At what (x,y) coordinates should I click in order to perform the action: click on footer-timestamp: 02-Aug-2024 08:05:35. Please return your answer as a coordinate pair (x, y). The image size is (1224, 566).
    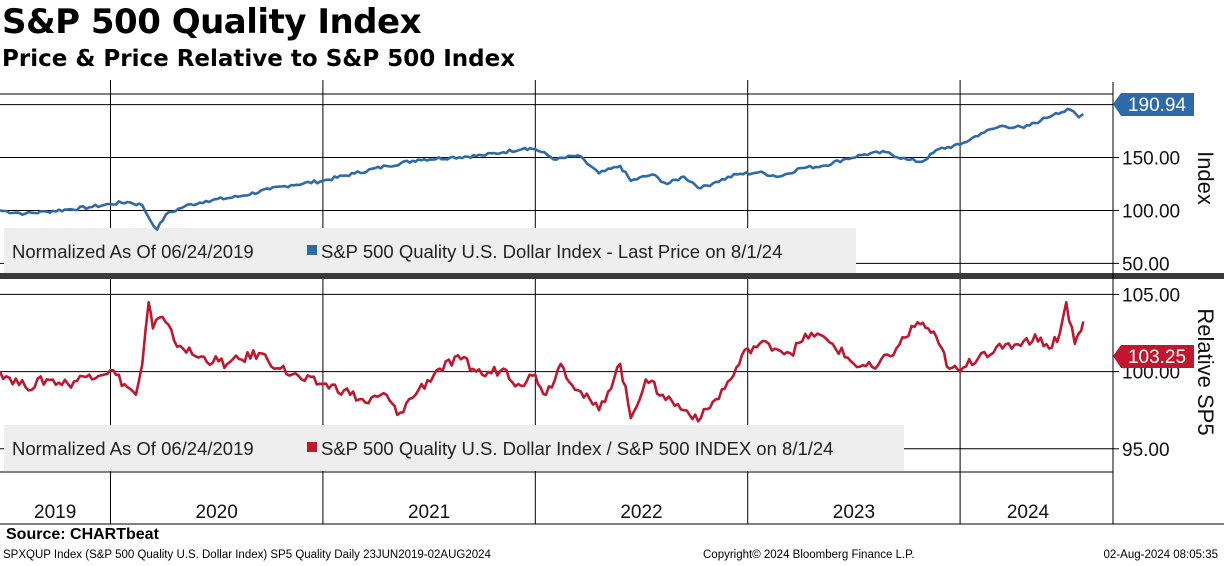
    Looking at the image, I should click on (1160, 555).